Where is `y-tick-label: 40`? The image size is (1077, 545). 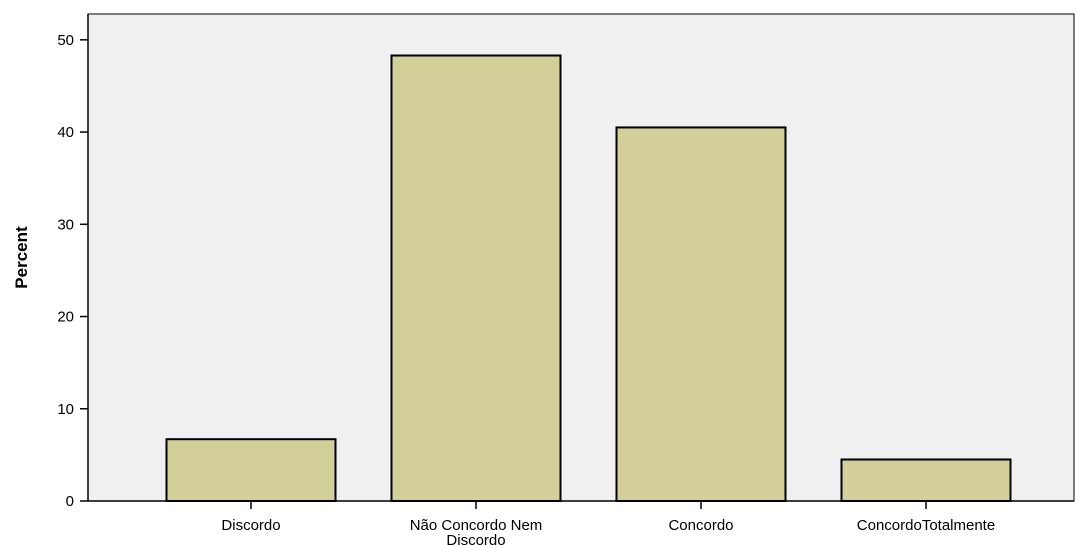
y-tick-label: 40 is located at coordinates (65, 132).